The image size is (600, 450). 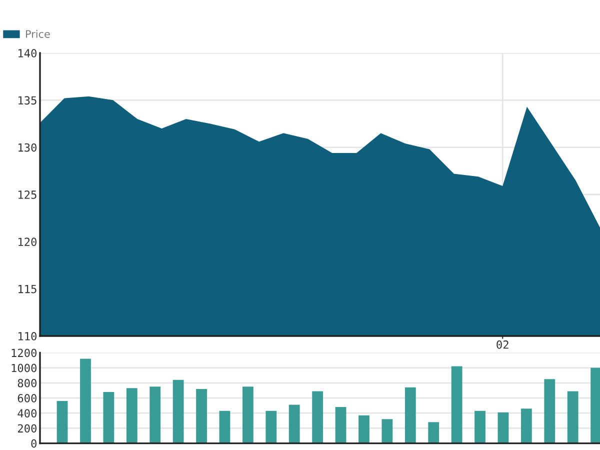 What do you see at coordinates (27, 398) in the screenshot?
I see `y-tick-label: 600` at bounding box center [27, 398].